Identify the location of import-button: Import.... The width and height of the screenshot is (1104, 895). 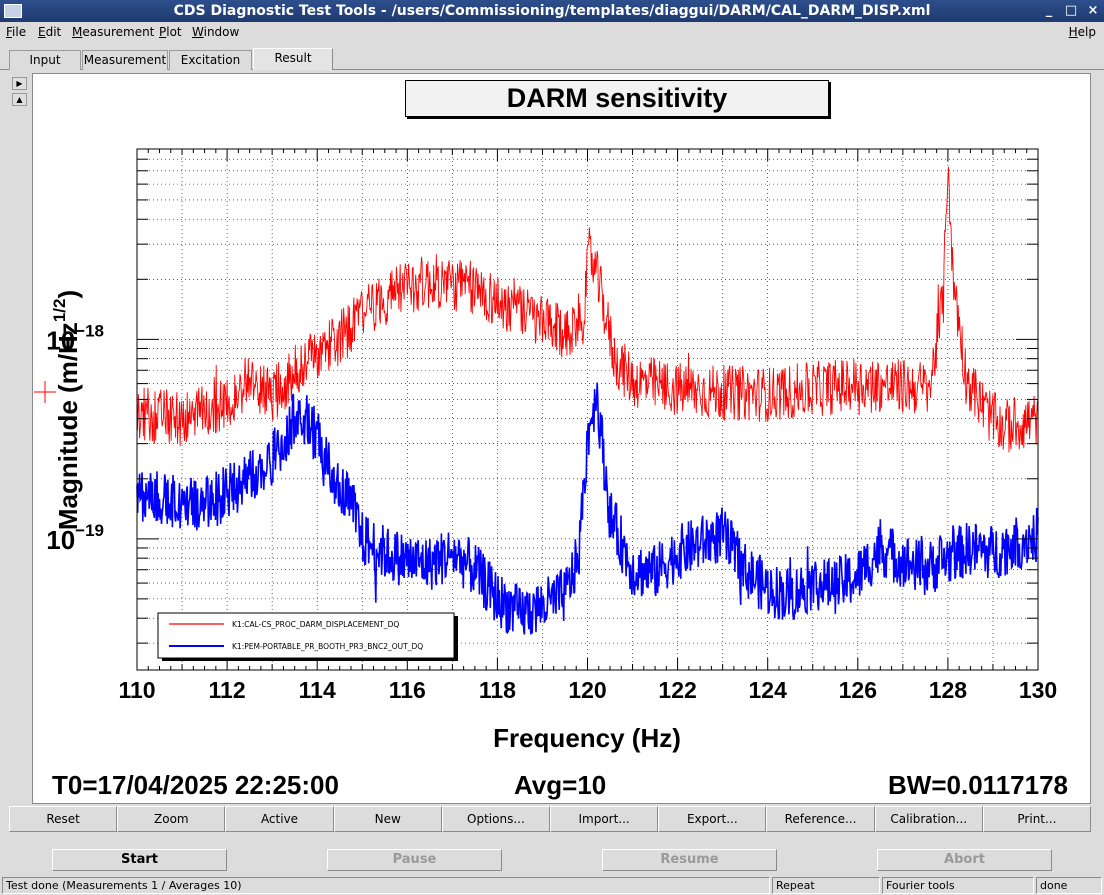
(604, 819).